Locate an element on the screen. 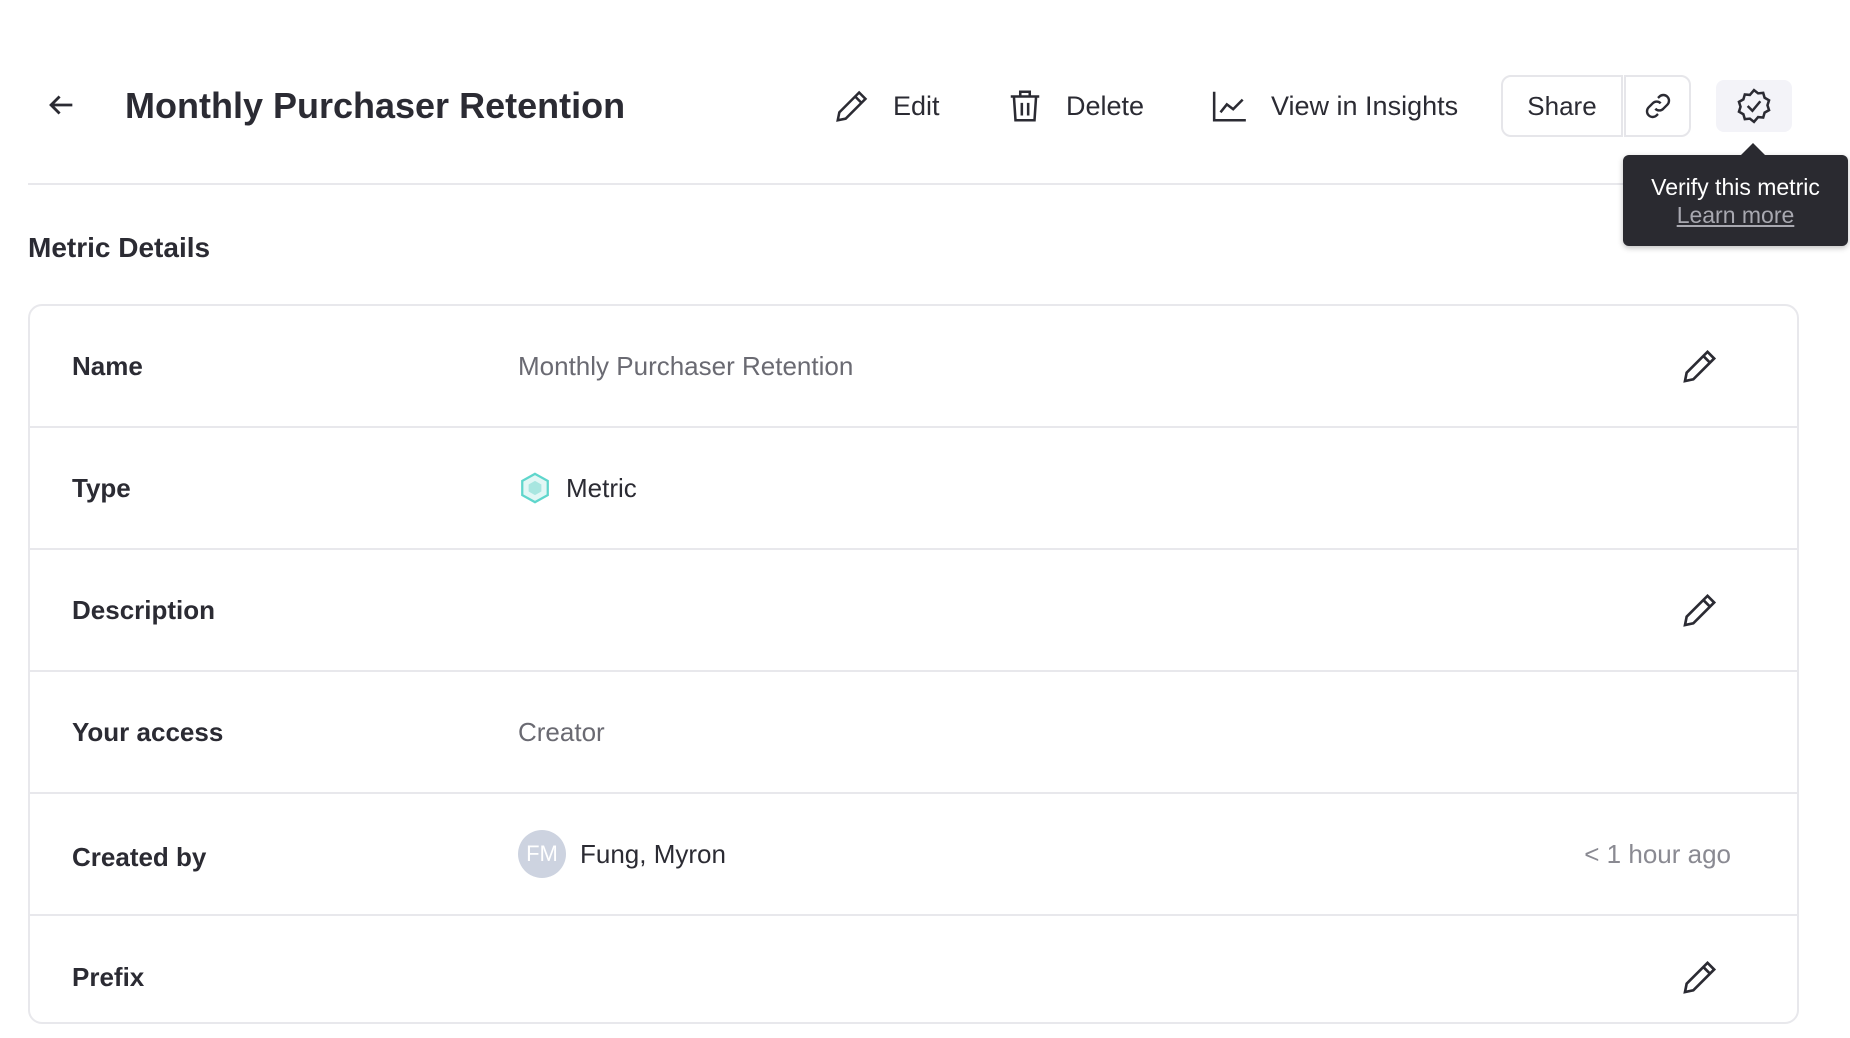 The image size is (1850, 1038). row-label: Name is located at coordinates (107, 365).